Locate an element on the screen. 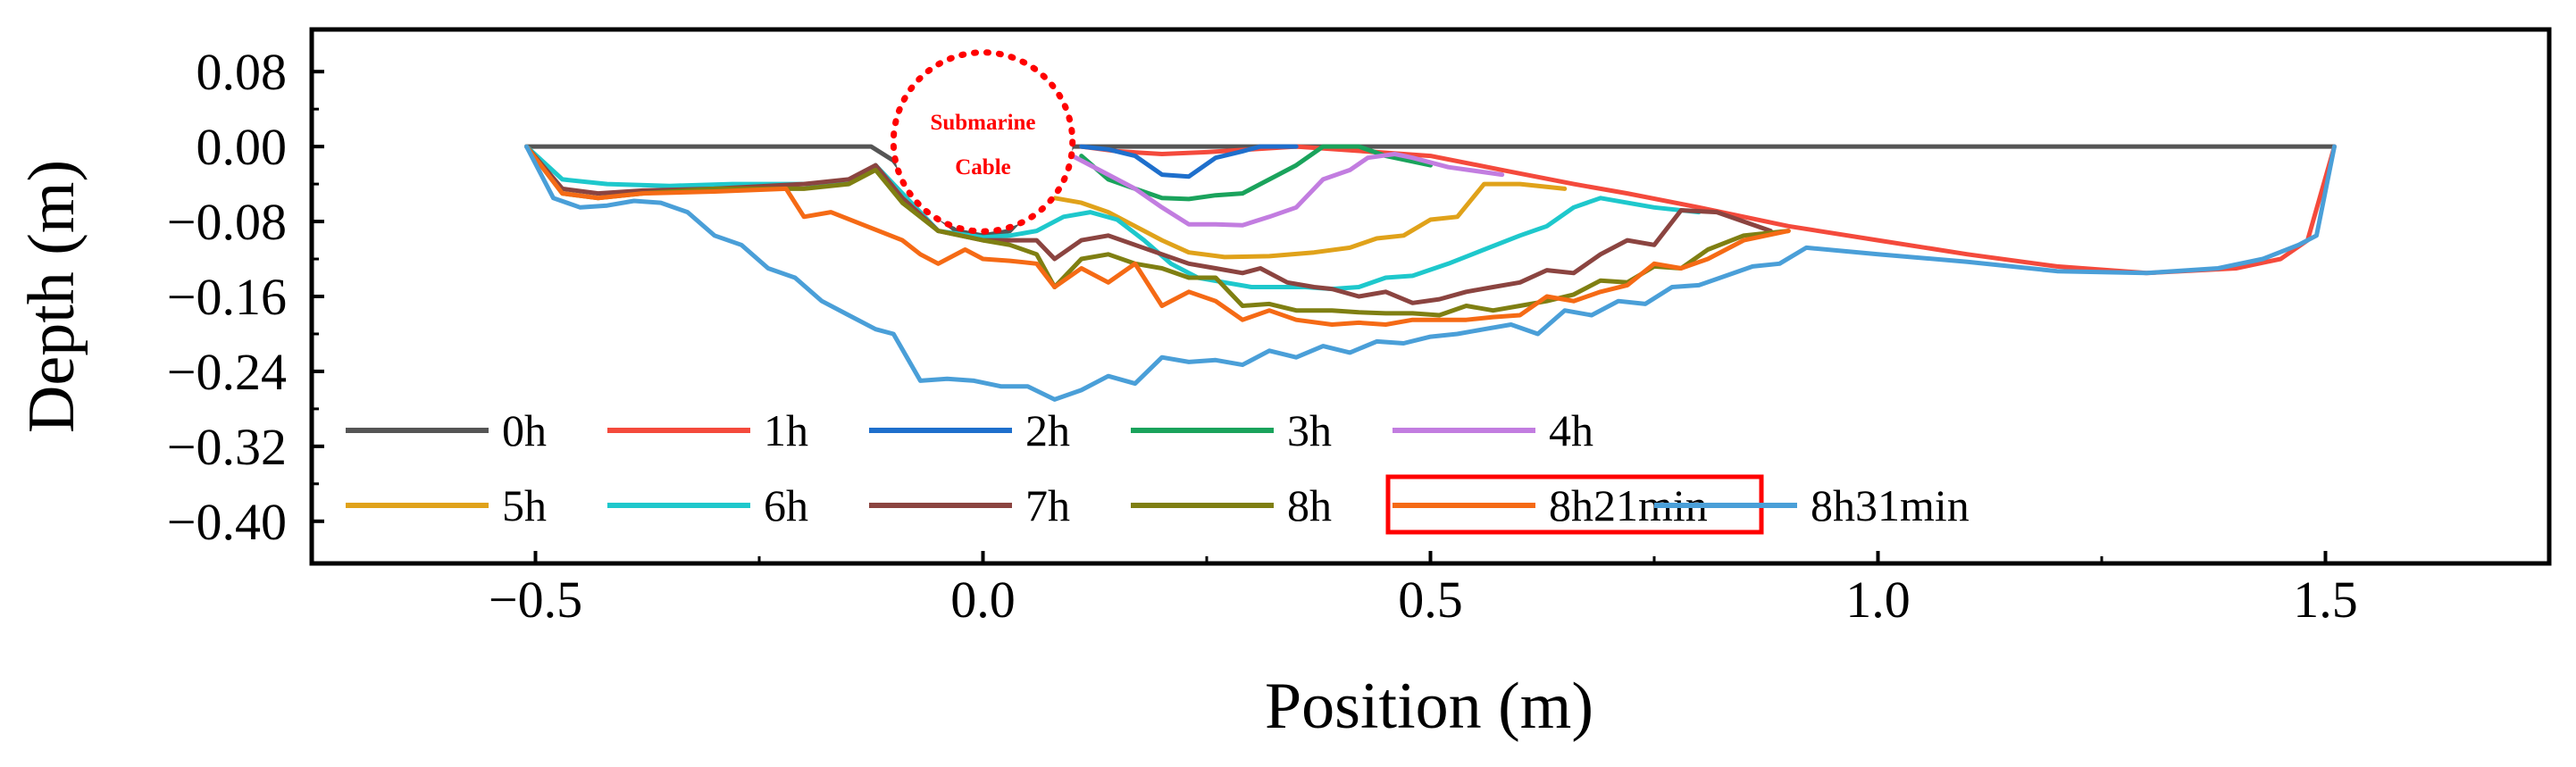  legend-label-3: 3h is located at coordinates (1310, 430).